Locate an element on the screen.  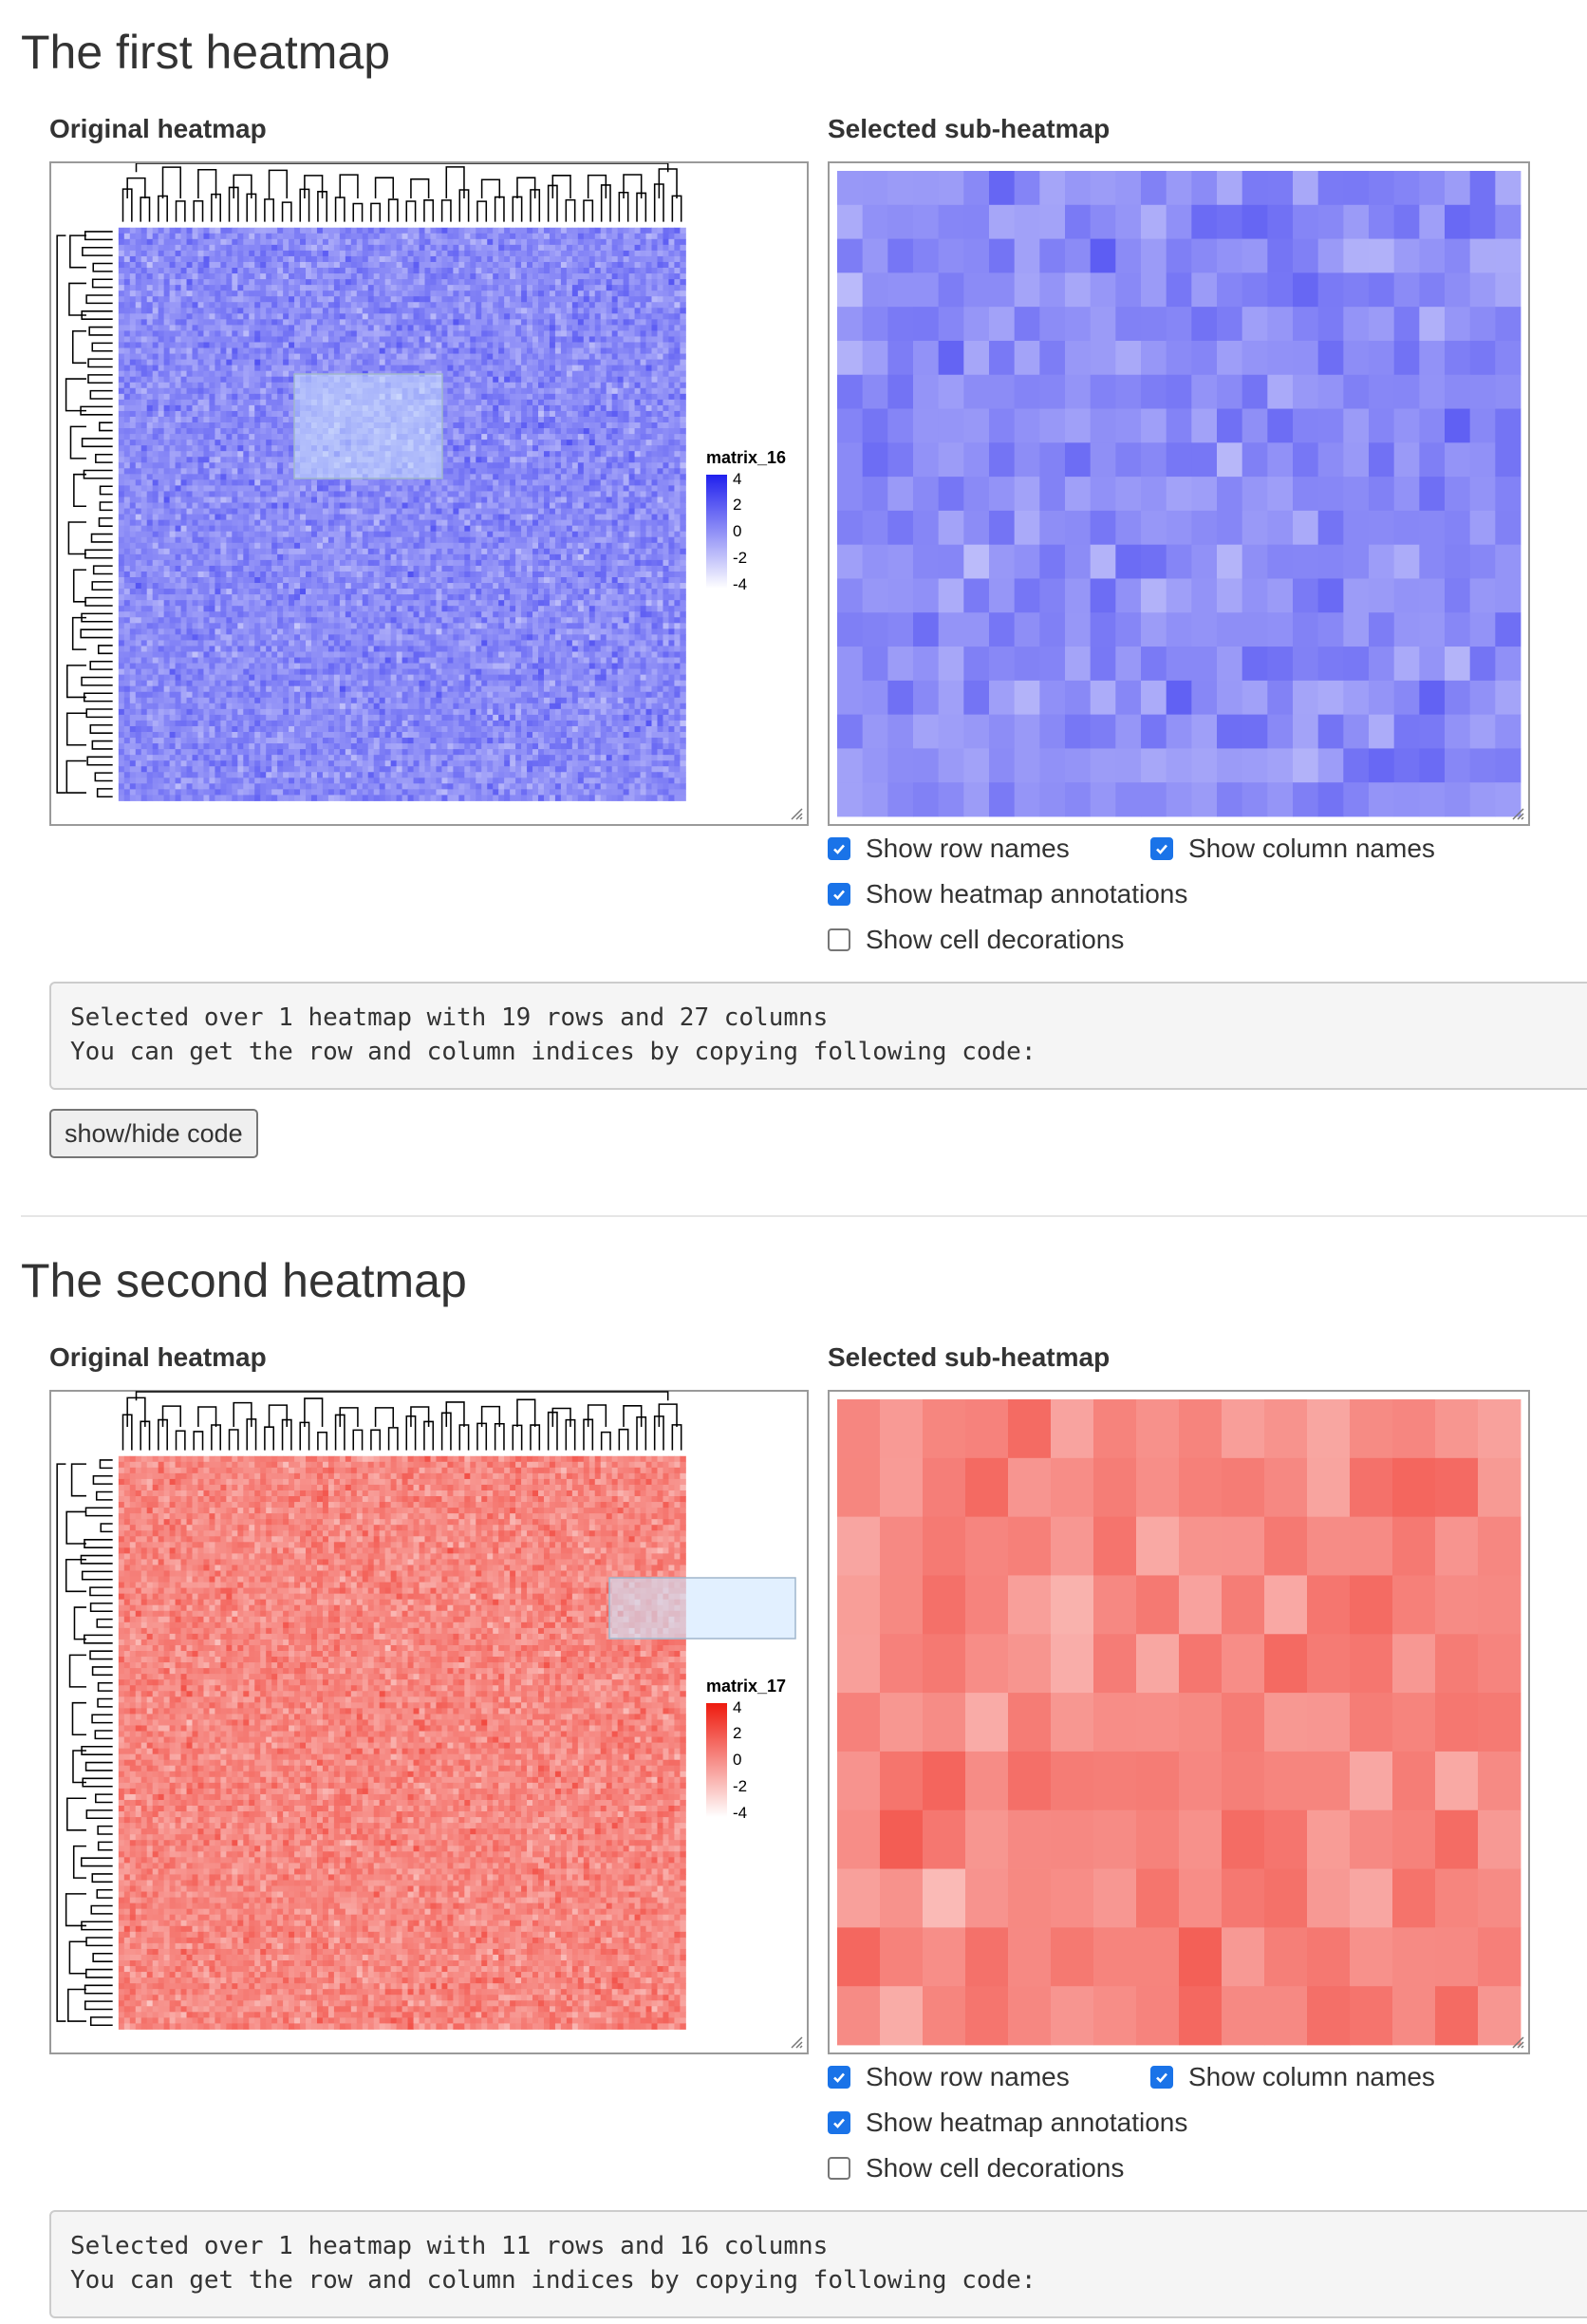
heatmap-body is located at coordinates (402, 514).